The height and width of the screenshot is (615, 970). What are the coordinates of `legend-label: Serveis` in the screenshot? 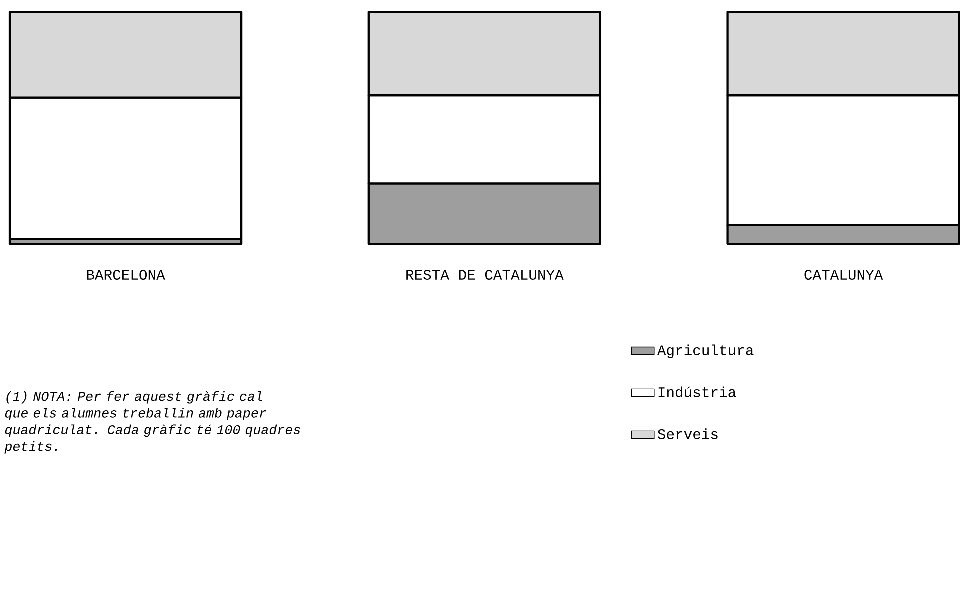 It's located at (688, 434).